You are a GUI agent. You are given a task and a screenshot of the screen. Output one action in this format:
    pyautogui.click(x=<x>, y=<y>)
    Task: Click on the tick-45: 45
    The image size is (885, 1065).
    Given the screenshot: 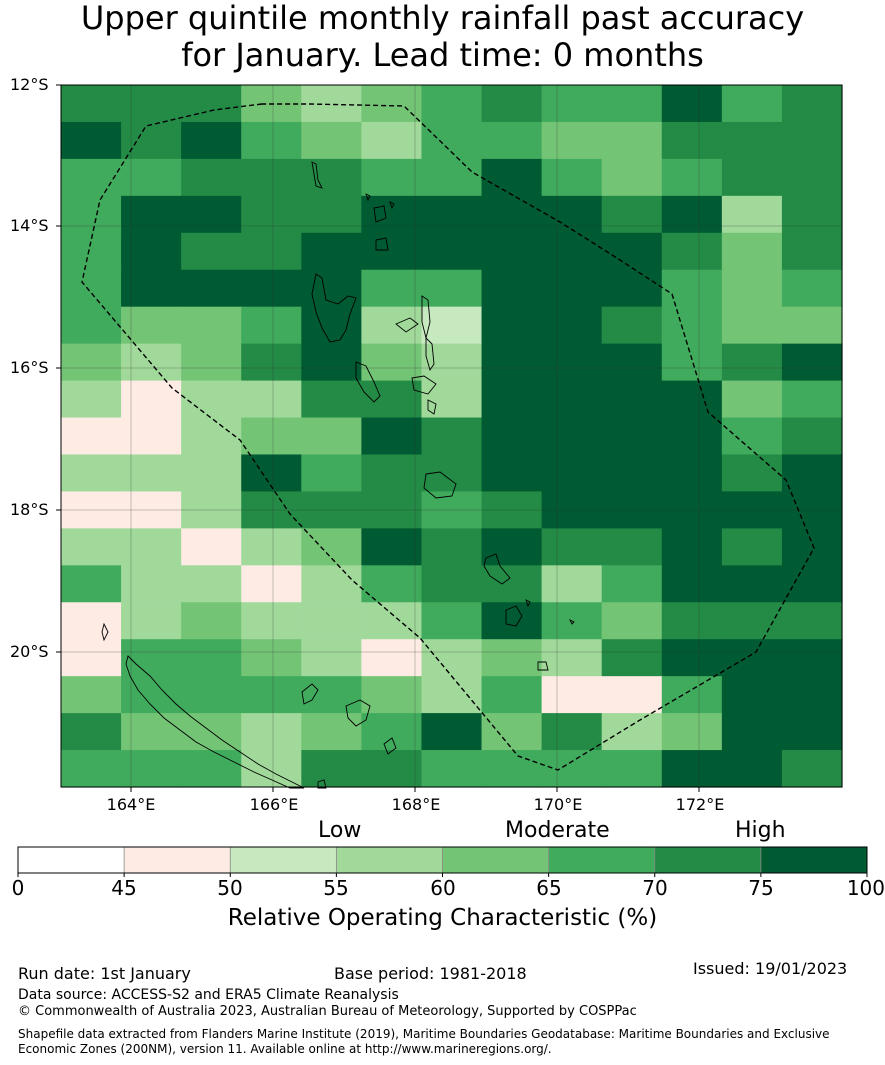 What is the action you would take?
    pyautogui.click(x=124, y=888)
    